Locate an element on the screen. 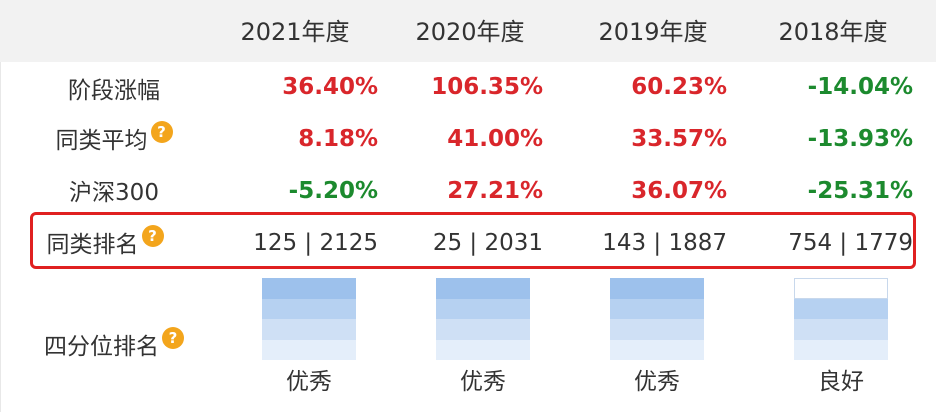 Image resolution: width=936 pixels, height=412 pixels. cell-stage-return-2018: -14.04% is located at coordinates (860, 87).